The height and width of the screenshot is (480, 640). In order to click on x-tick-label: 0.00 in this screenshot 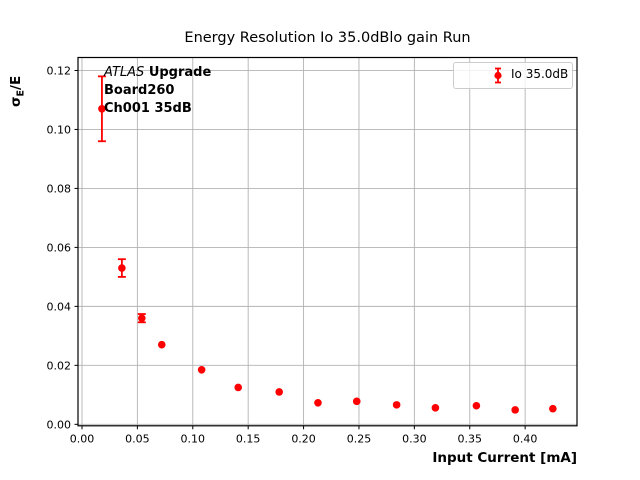, I will do `click(82, 438)`.